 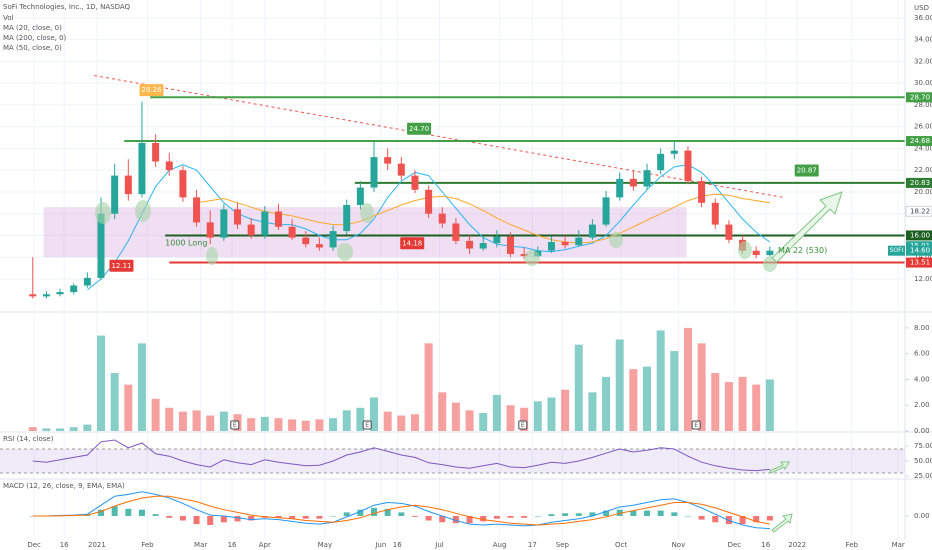 I want to click on level-price-label: 28.70, so click(x=920, y=97).